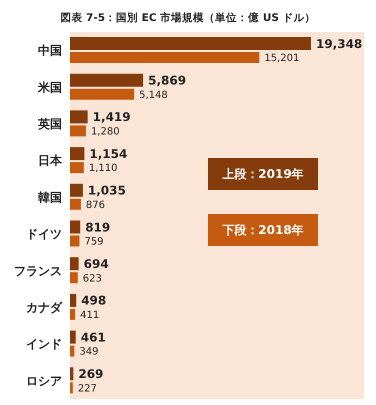 The height and width of the screenshot is (405, 376). I want to click on data-label: 1,280, so click(105, 132).